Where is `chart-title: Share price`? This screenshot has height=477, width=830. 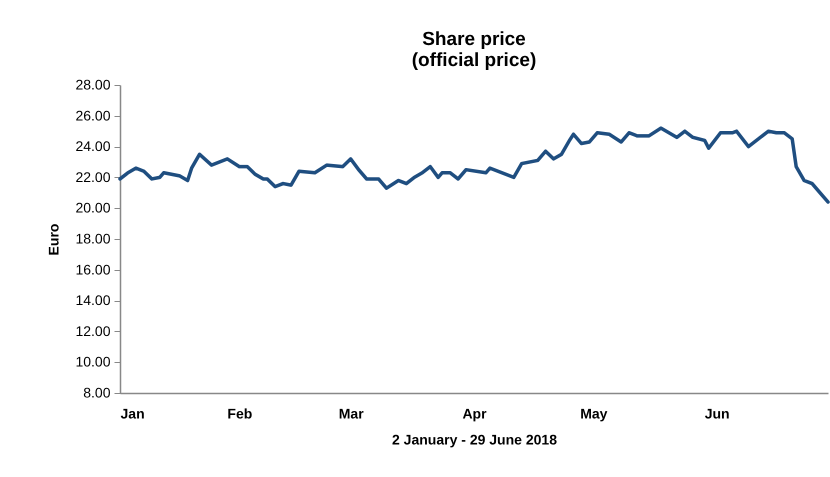
chart-title: Share price is located at coordinates (474, 39).